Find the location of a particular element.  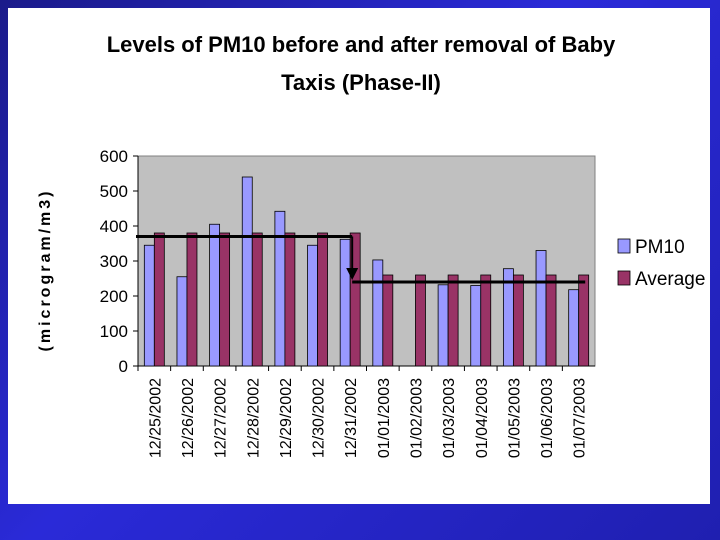

legend-label-average: Average is located at coordinates (670, 279).